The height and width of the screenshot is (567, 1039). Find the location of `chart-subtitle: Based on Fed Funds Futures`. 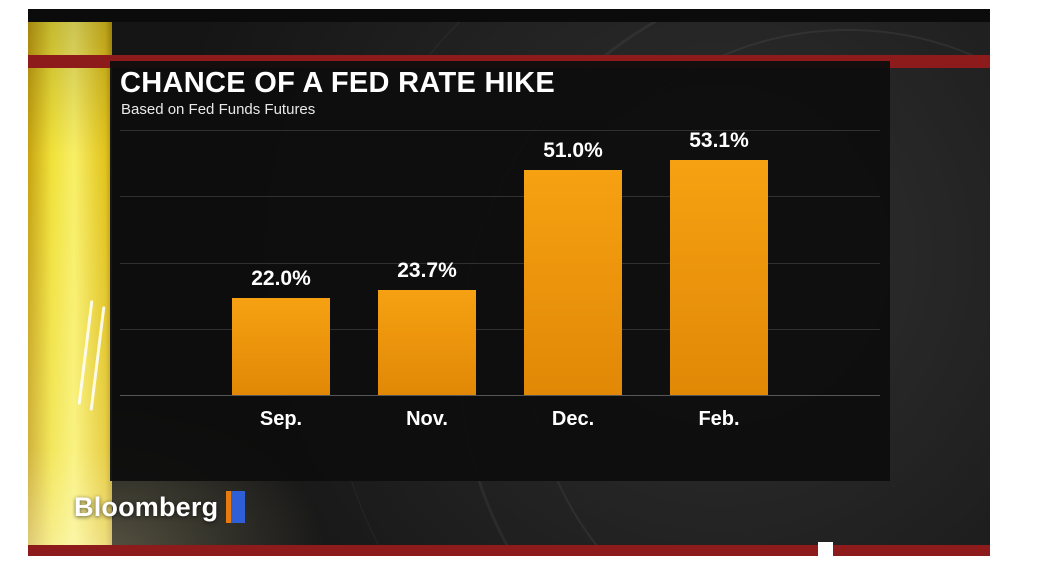

chart-subtitle: Based on Fed Funds Futures is located at coordinates (218, 109).